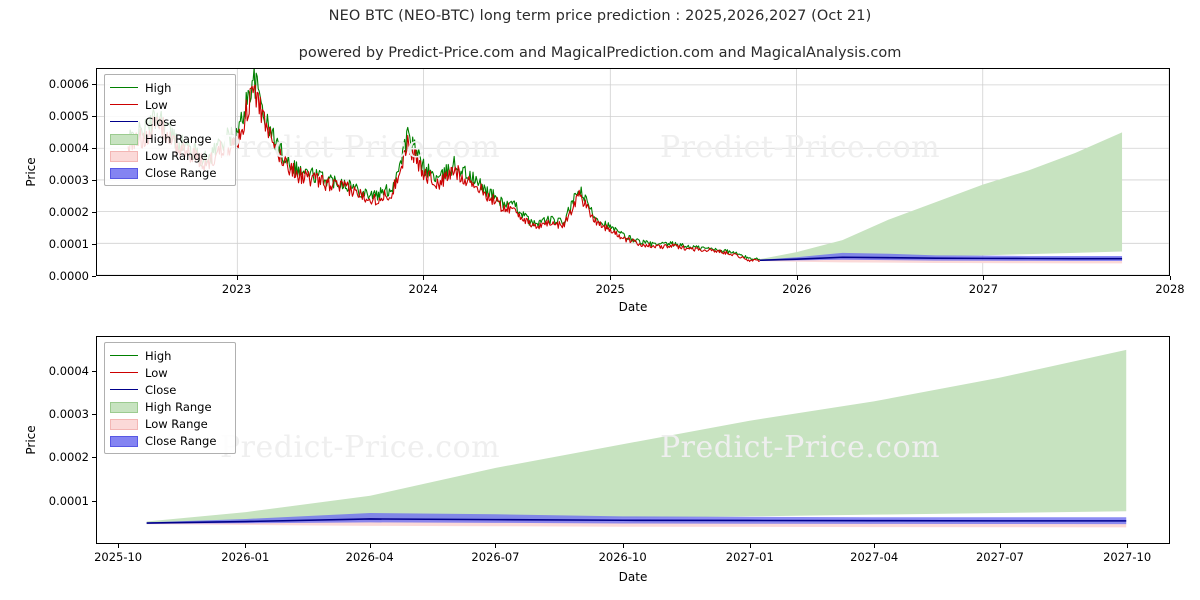  Describe the element at coordinates (245, 557) in the screenshot. I see `x-tick-label: 2026-01` at that location.